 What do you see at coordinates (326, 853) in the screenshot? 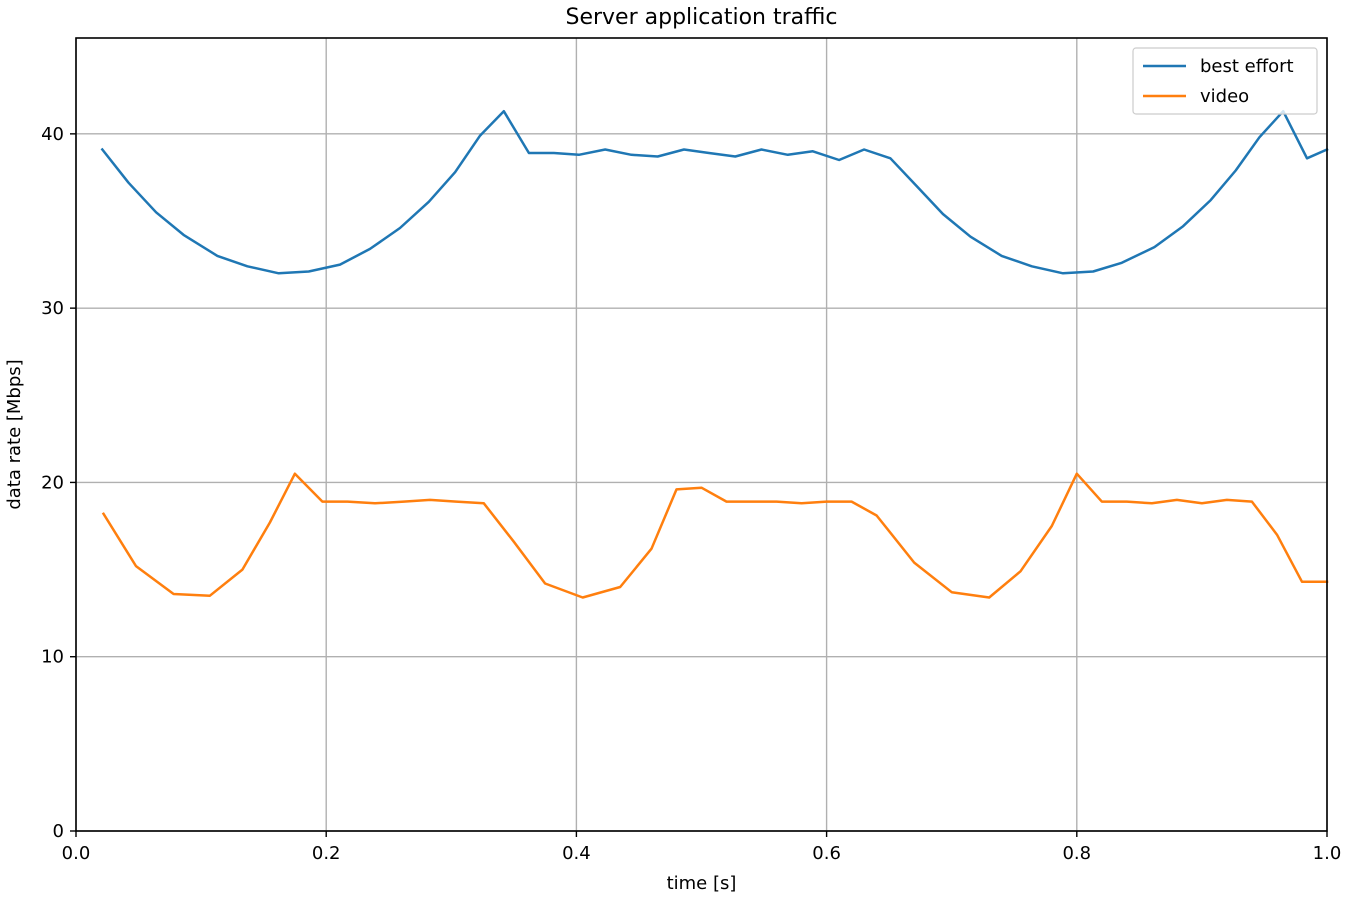
I see `x-tick-label: 0.2` at bounding box center [326, 853].